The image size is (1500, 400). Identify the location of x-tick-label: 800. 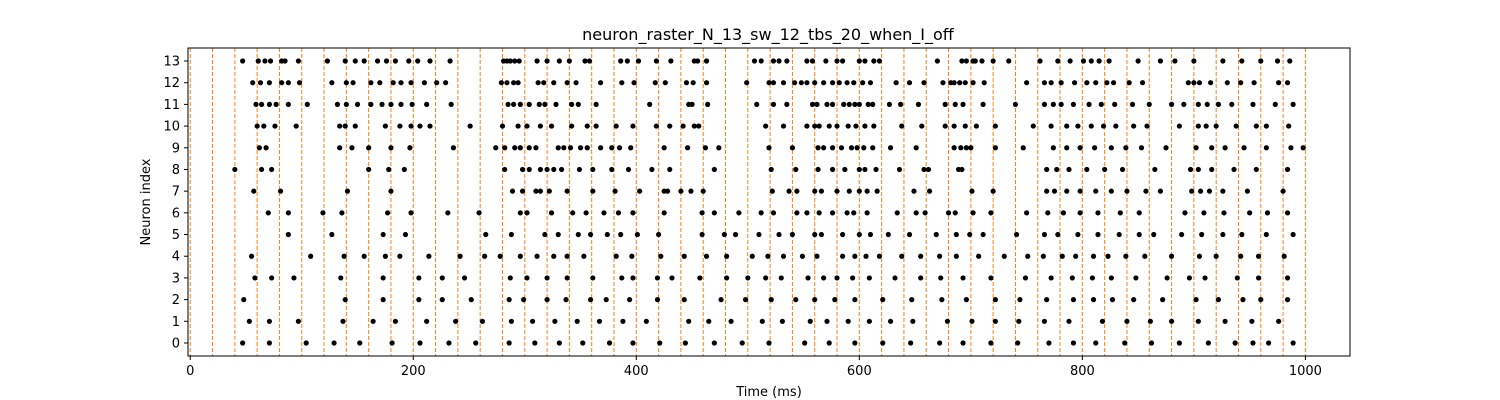
(1082, 371).